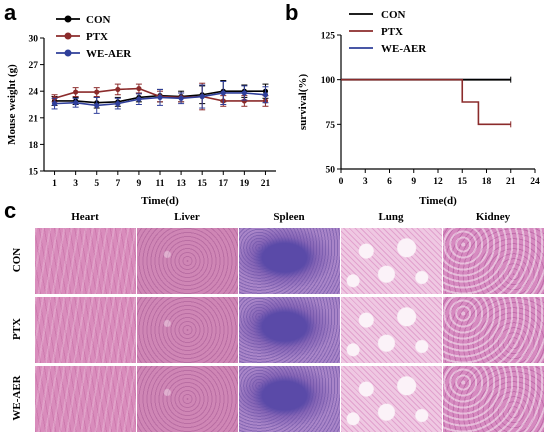  What do you see at coordinates (187, 217) in the screenshot?
I see `column-header-liver: Liver` at bounding box center [187, 217].